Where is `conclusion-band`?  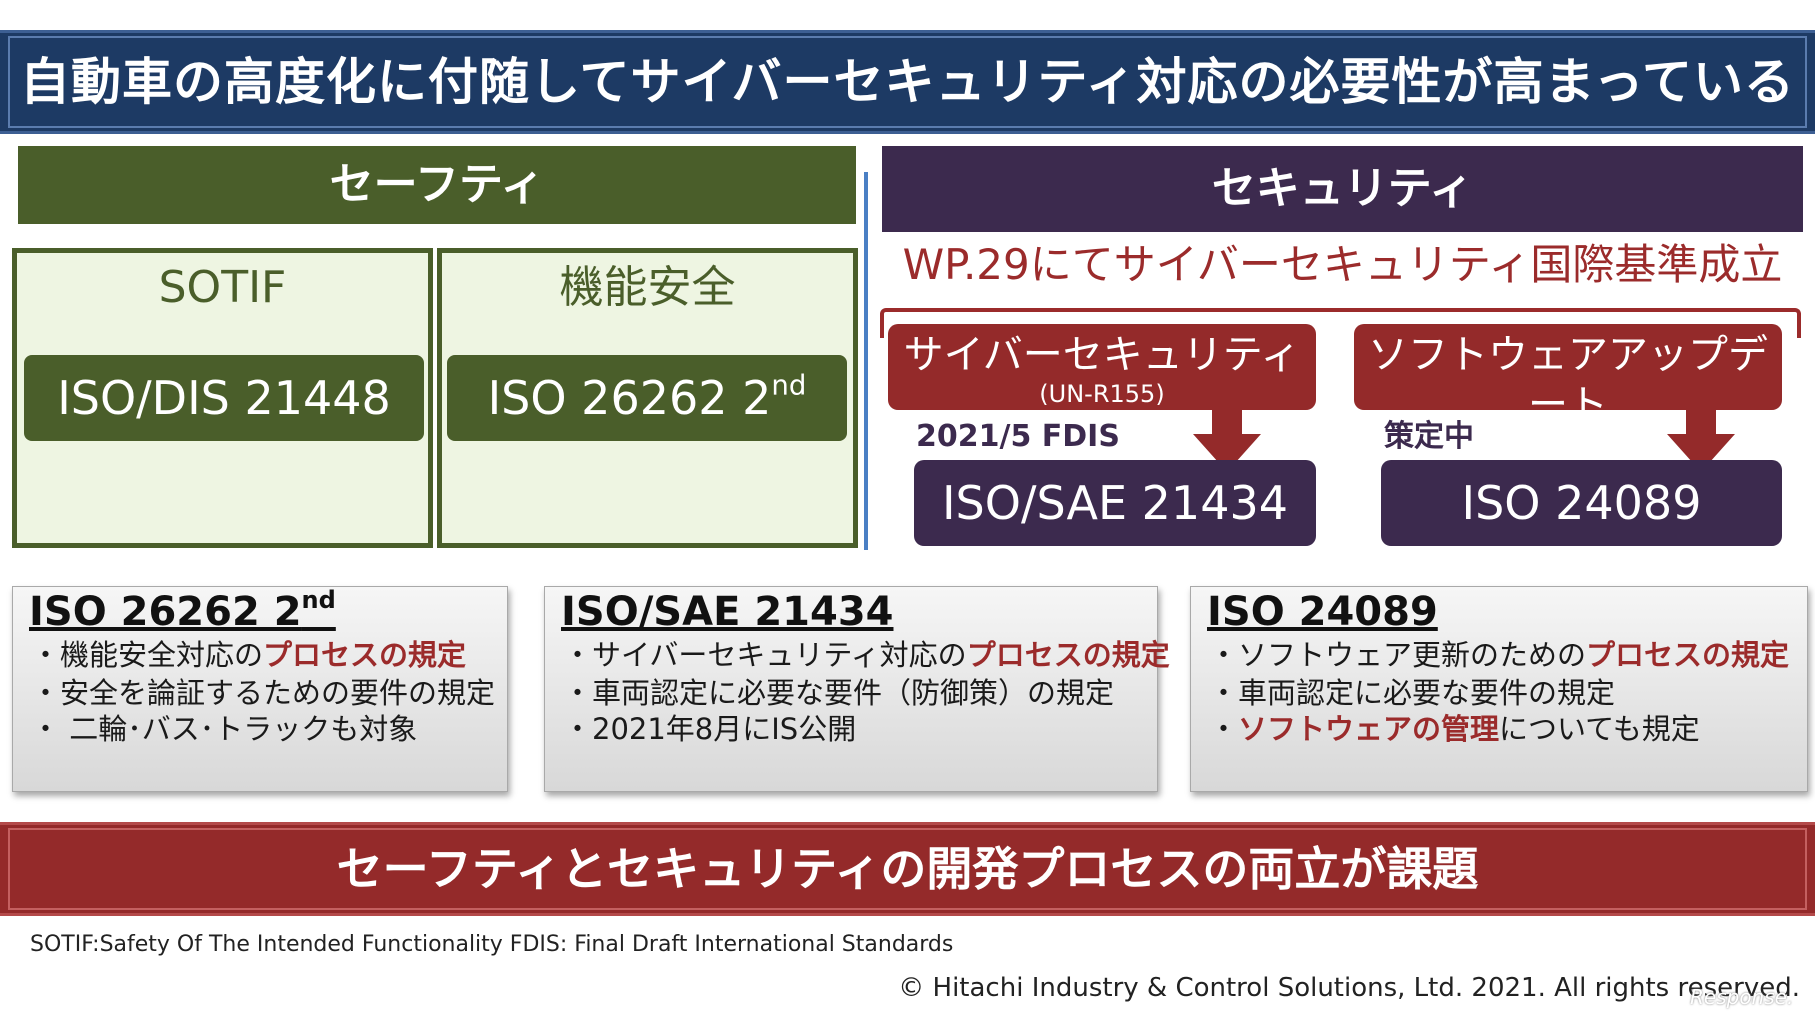 conclusion-band is located at coordinates (907, 869).